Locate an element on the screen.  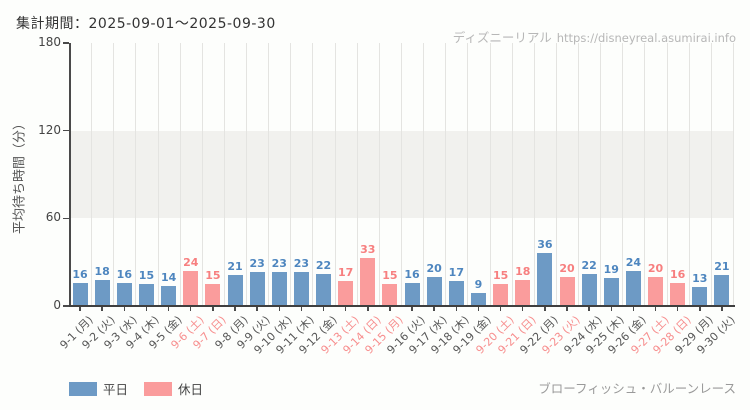
site-url: https://disneyreal.asumirai.info is located at coordinates (646, 38).